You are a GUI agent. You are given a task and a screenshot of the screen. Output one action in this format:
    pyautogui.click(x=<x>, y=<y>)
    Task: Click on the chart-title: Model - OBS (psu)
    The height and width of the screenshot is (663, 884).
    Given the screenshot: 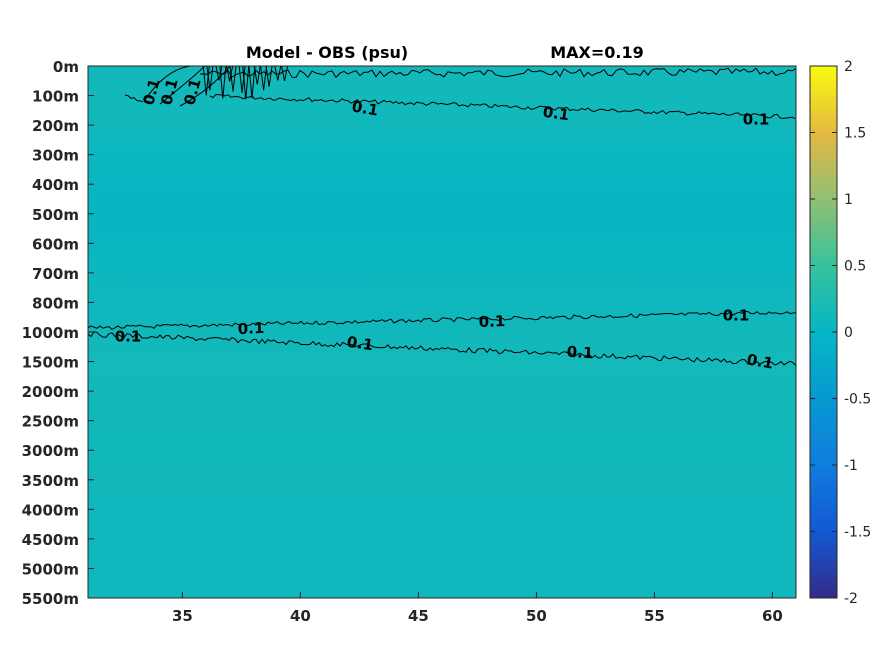 What is the action you would take?
    pyautogui.click(x=327, y=52)
    